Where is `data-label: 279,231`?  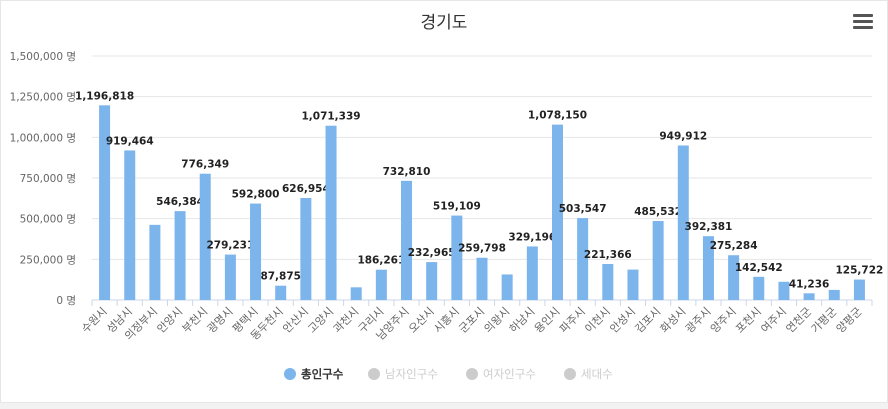
data-label: 279,231 is located at coordinates (230, 246).